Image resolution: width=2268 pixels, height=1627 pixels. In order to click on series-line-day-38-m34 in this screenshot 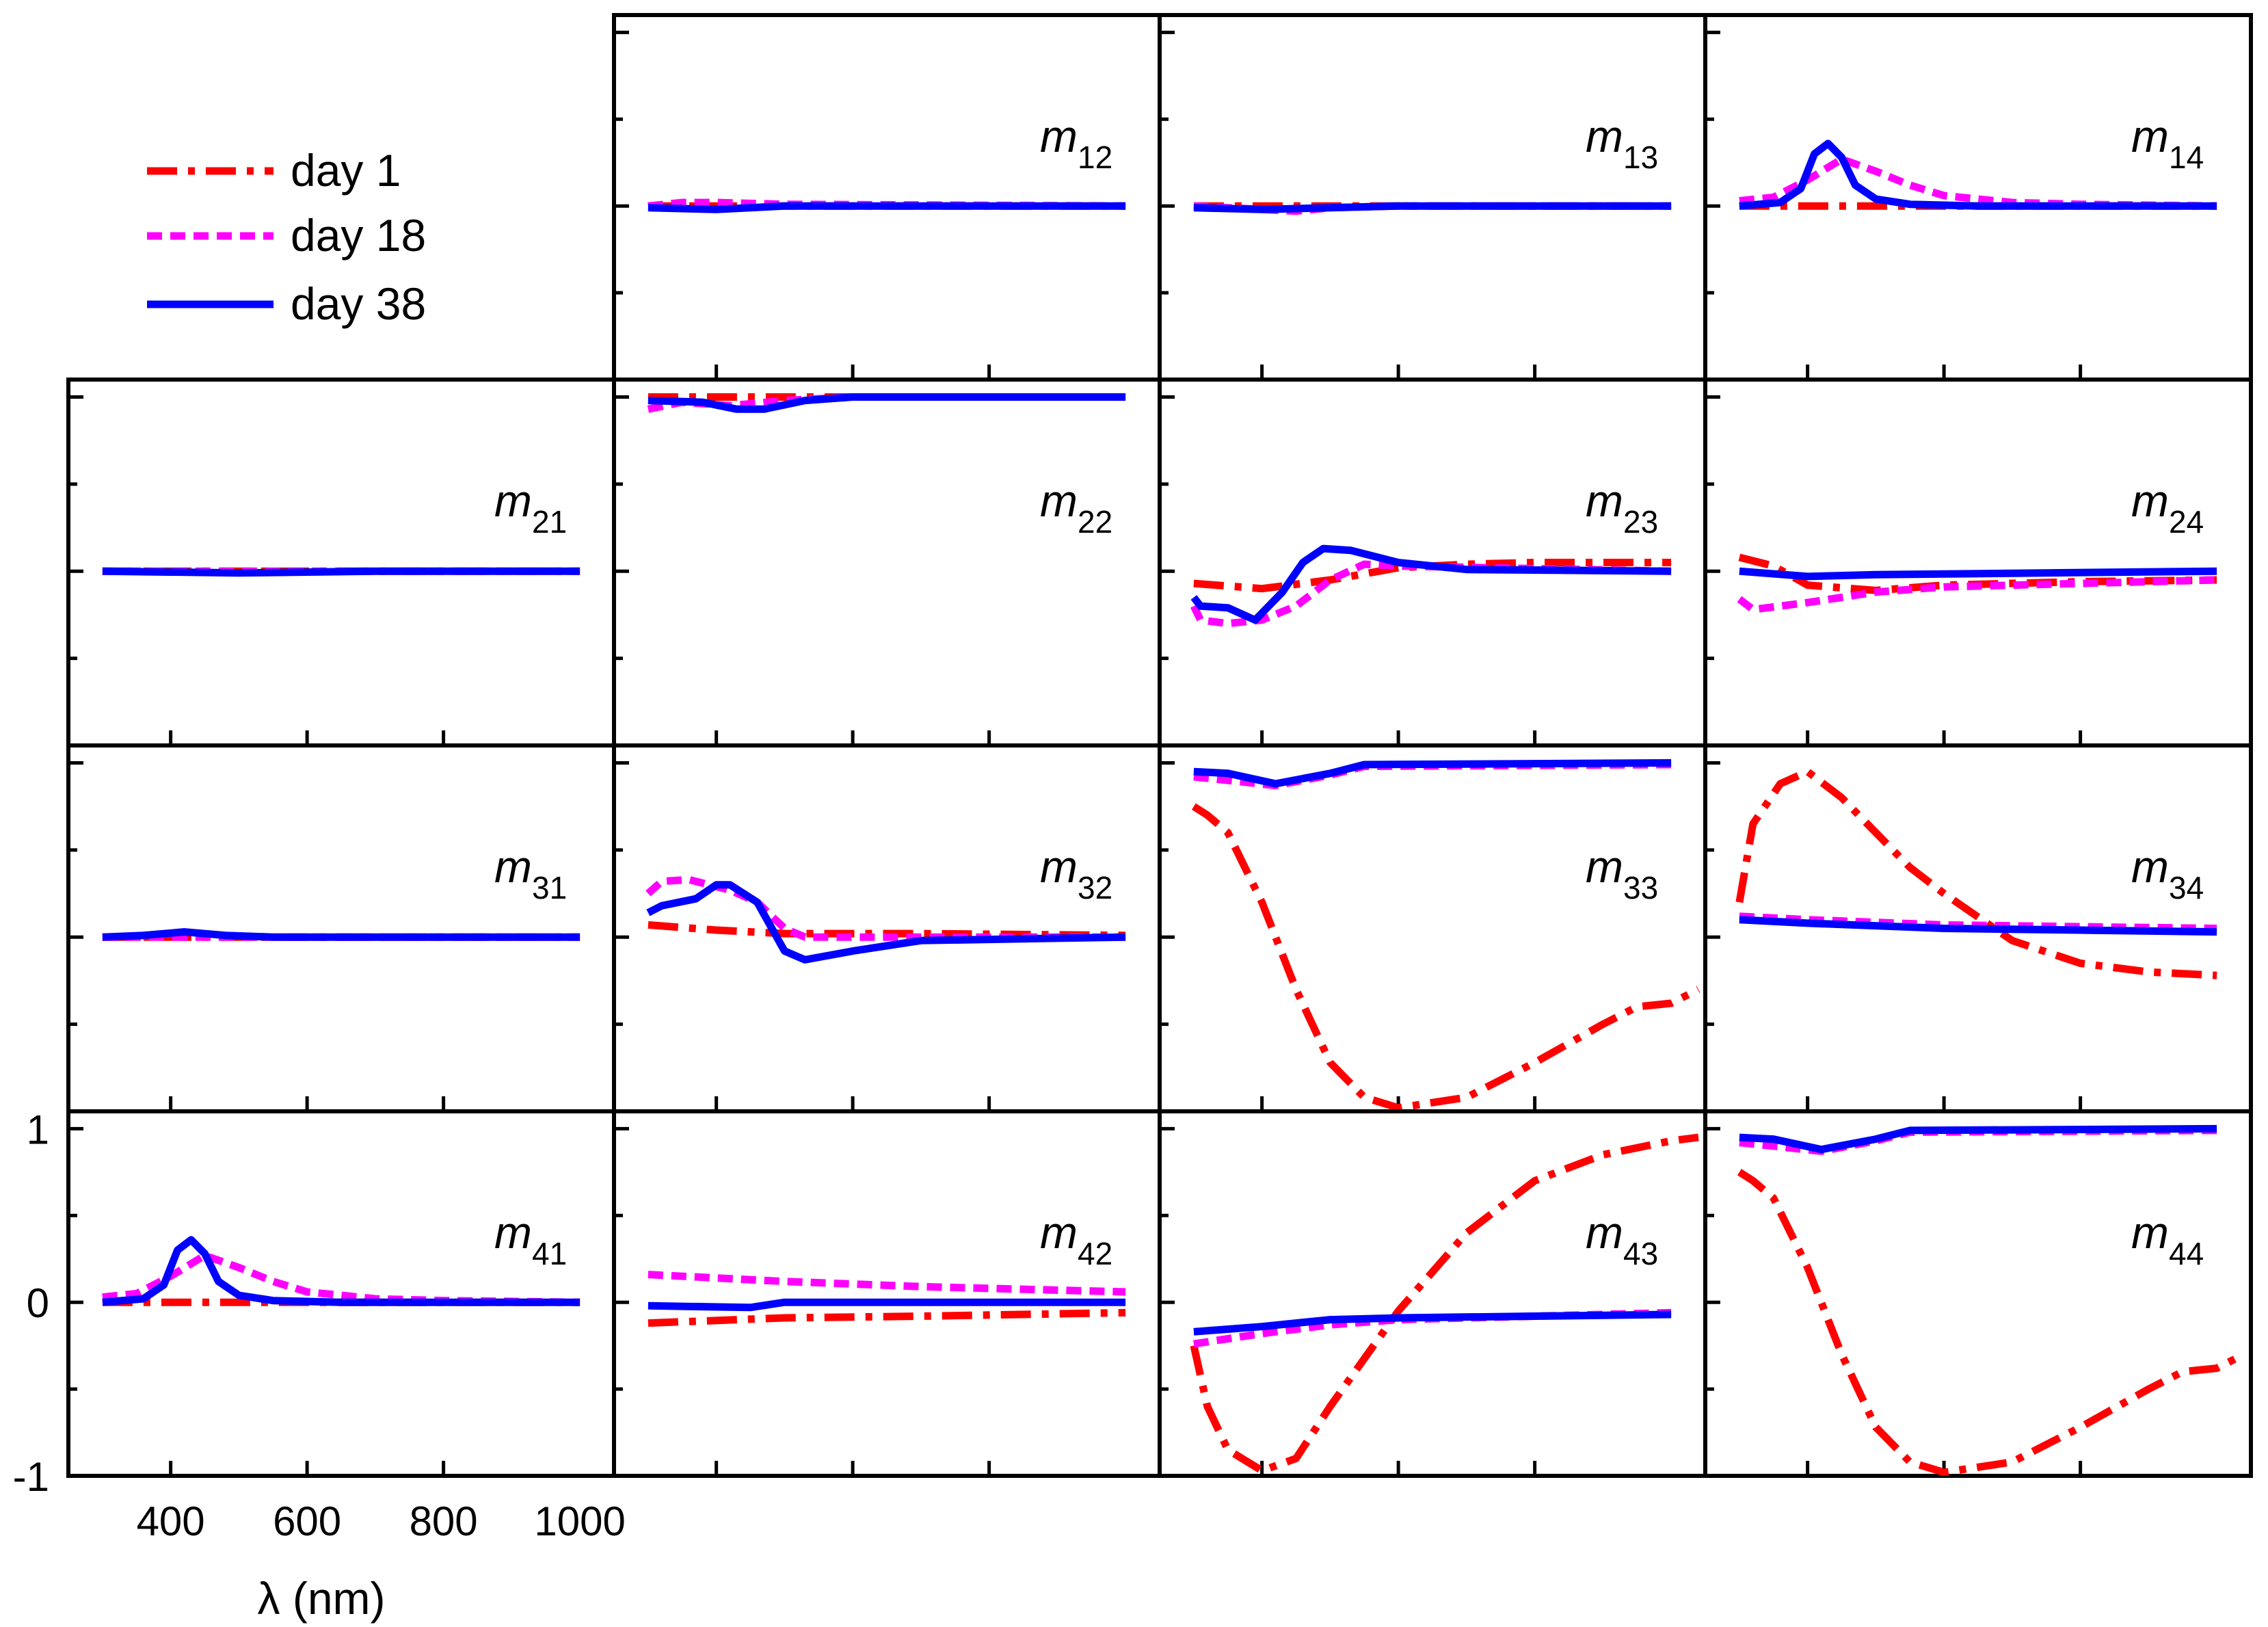, I will do `click(1978, 926)`.